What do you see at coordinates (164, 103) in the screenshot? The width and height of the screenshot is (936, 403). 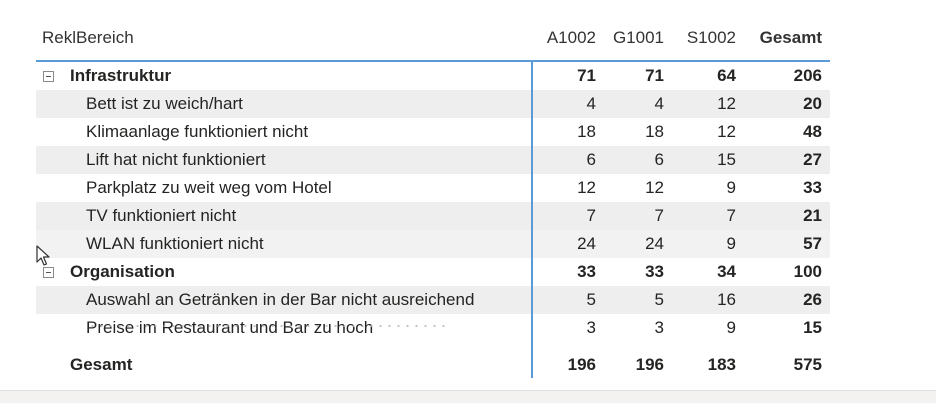 I see `row-label: Bett ist zu weich/hart` at bounding box center [164, 103].